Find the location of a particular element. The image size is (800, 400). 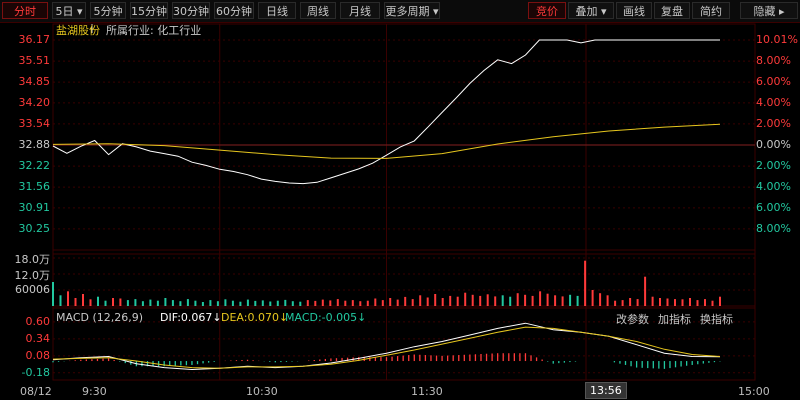

percent-axis-label: 10.01% is located at coordinates (777, 39).